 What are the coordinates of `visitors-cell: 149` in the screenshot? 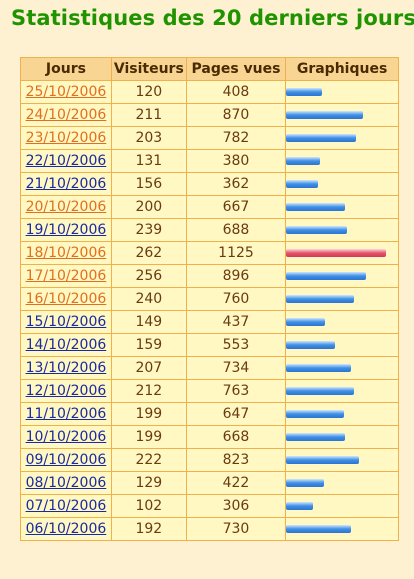 It's located at (148, 322).